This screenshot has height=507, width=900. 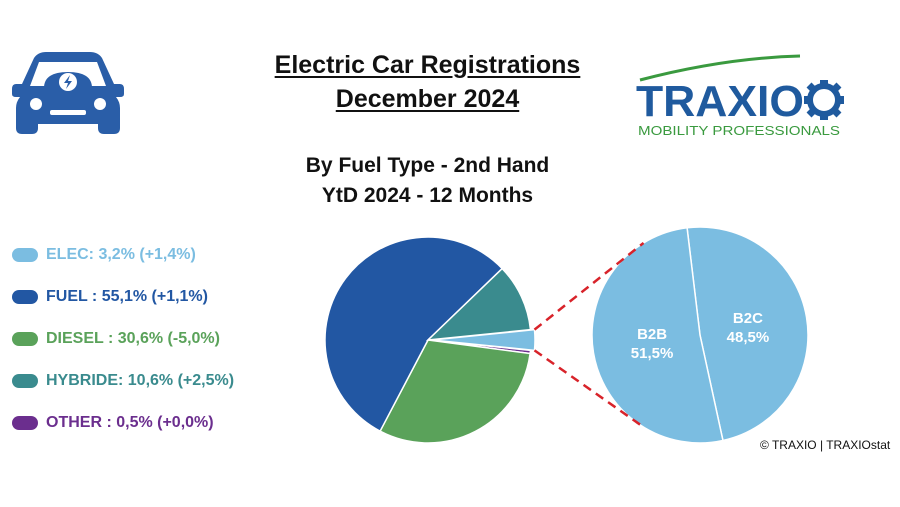 What do you see at coordinates (427, 65) in the screenshot?
I see `chart-title-line1: Electric Car Registrations` at bounding box center [427, 65].